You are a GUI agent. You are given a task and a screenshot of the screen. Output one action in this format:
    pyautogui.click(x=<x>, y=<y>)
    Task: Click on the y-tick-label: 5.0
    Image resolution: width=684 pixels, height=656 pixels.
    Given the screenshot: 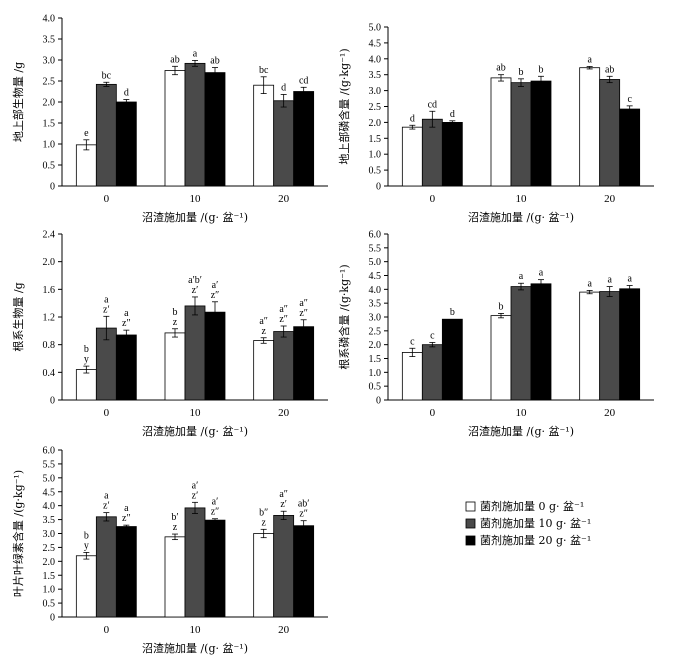 What is the action you would take?
    pyautogui.click(x=49, y=478)
    